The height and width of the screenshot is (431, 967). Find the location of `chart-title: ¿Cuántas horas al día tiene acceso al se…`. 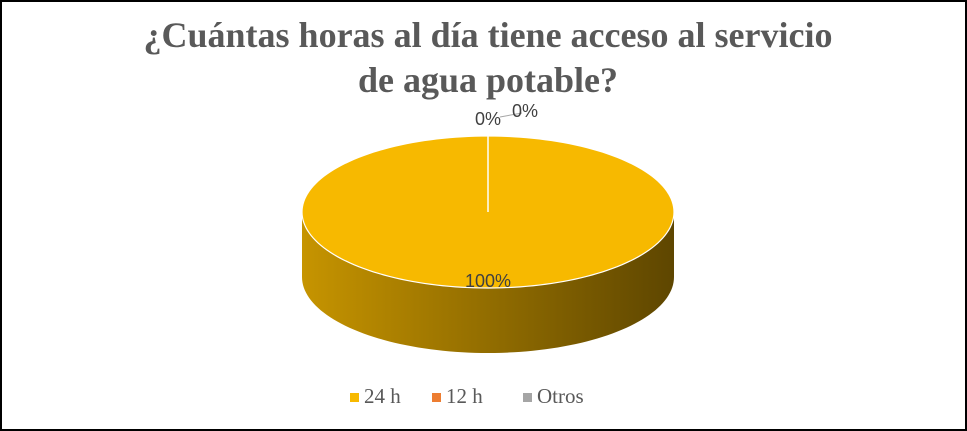

chart-title: ¿Cuántas horas al día tiene acceso al se… is located at coordinates (488, 35).